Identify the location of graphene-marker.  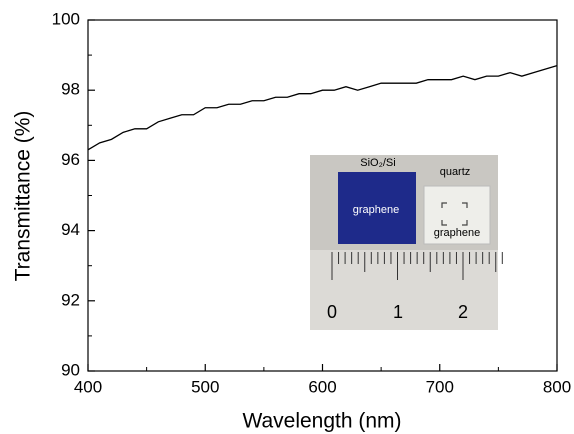
(454, 214).